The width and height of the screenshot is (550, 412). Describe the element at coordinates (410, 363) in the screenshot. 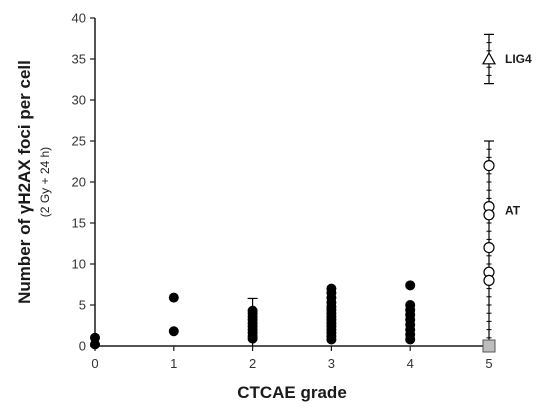

I see `x-tick-label: 4` at that location.